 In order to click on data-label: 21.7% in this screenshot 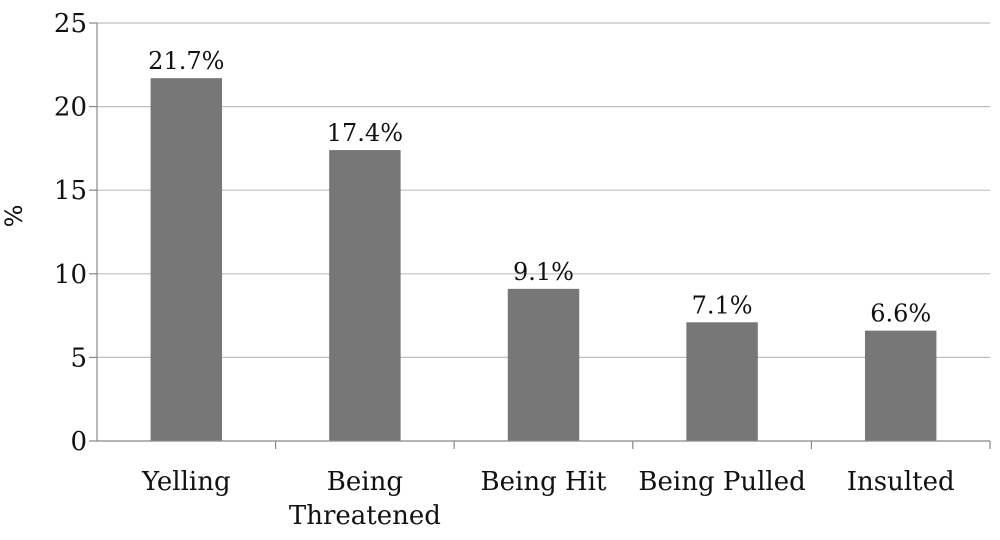, I will do `click(186, 61)`.